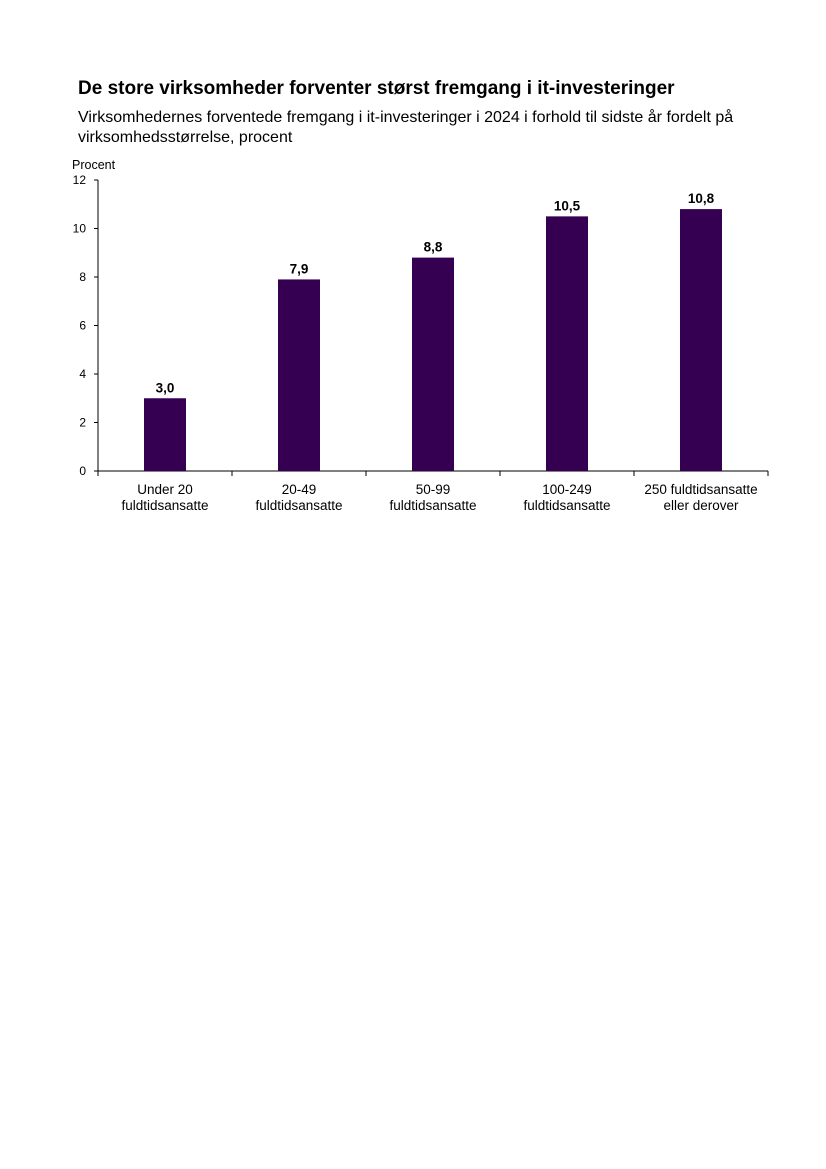 Image resolution: width=826 pixels, height=1169 pixels. What do you see at coordinates (80, 180) in the screenshot?
I see `y-tick-label: 12` at bounding box center [80, 180].